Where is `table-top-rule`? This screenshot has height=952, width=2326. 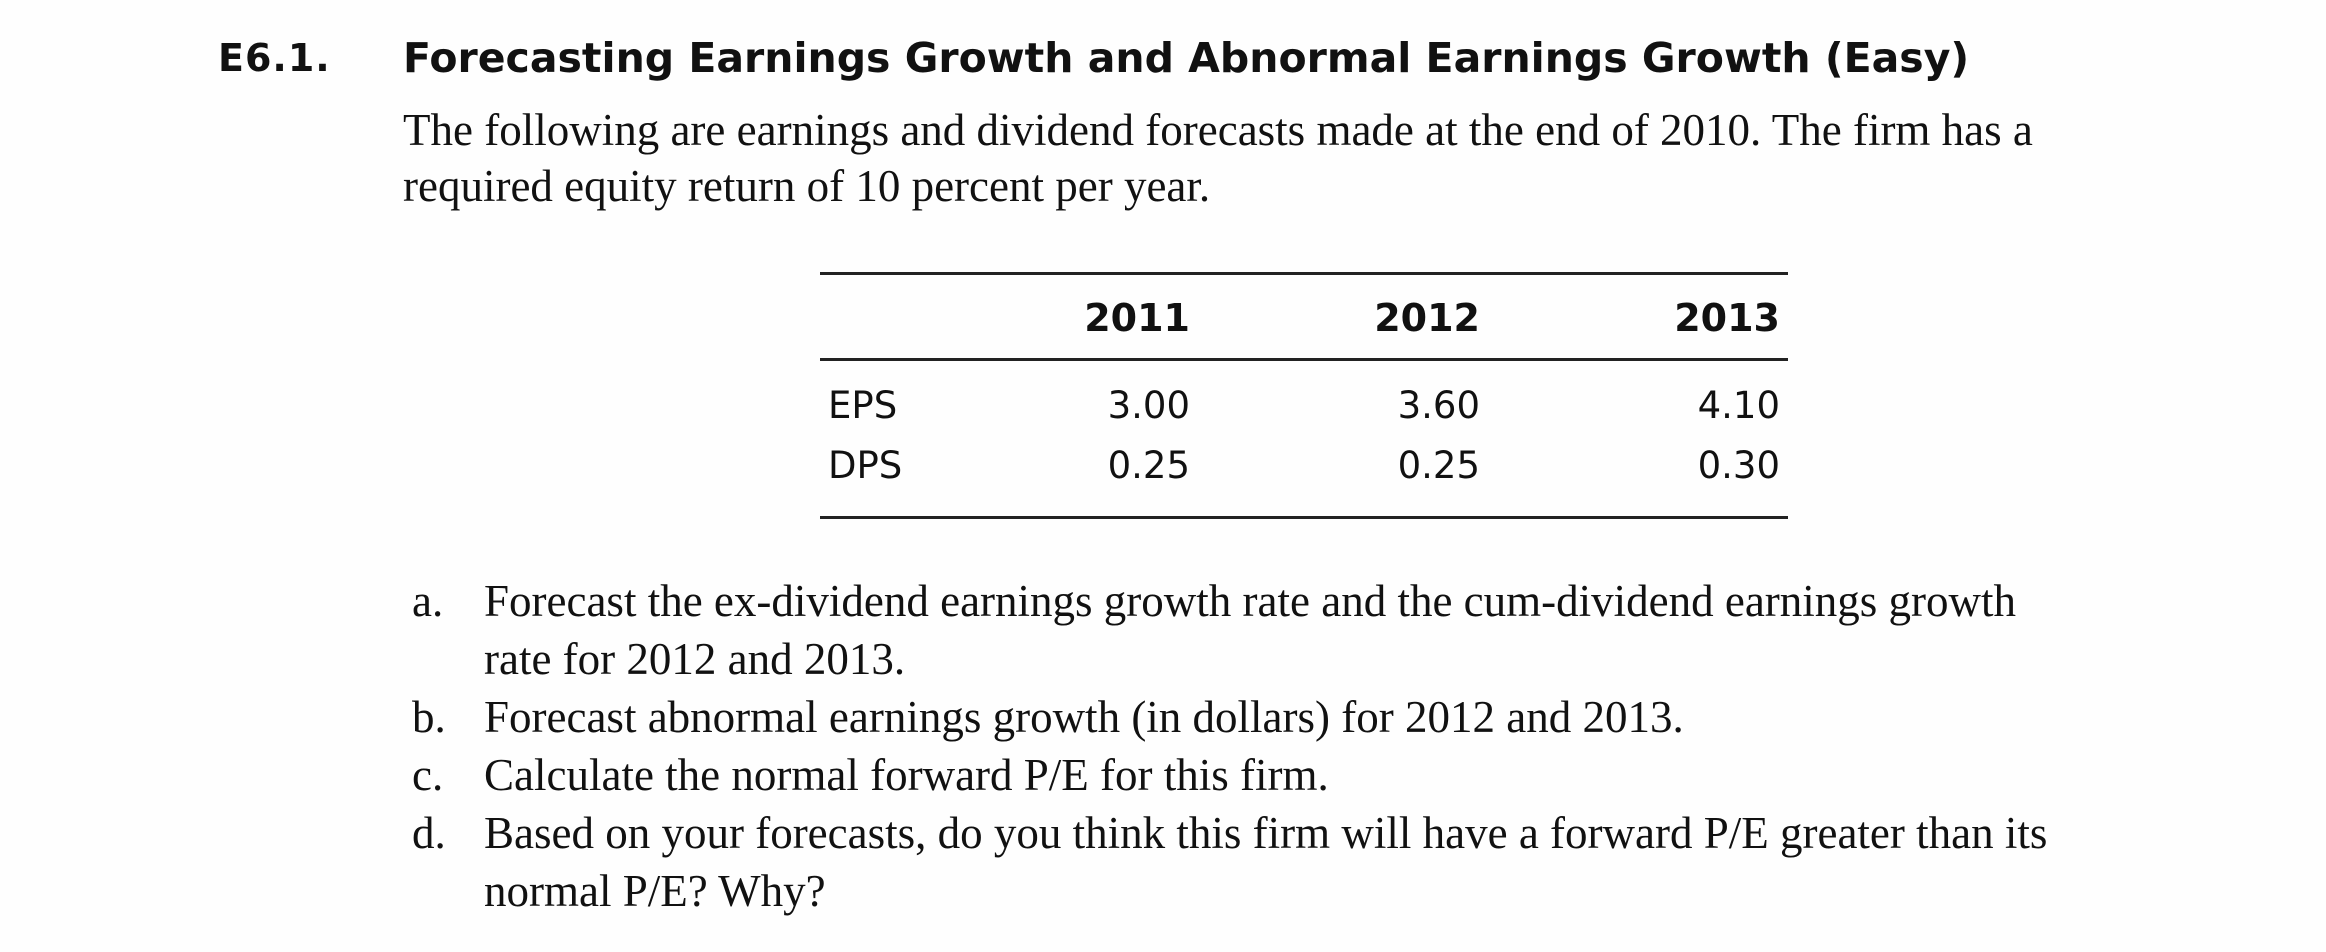 table-top-rule is located at coordinates (1304, 273).